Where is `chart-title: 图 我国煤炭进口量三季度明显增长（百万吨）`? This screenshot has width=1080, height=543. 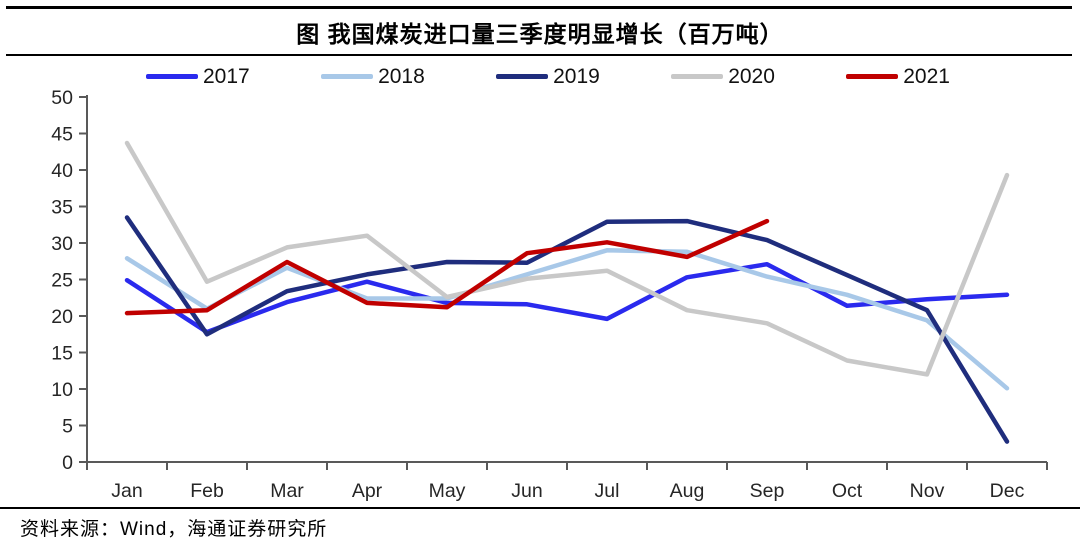 chart-title: 图 我国煤炭进口量三季度明显增长（百万吨） is located at coordinates (540, 34).